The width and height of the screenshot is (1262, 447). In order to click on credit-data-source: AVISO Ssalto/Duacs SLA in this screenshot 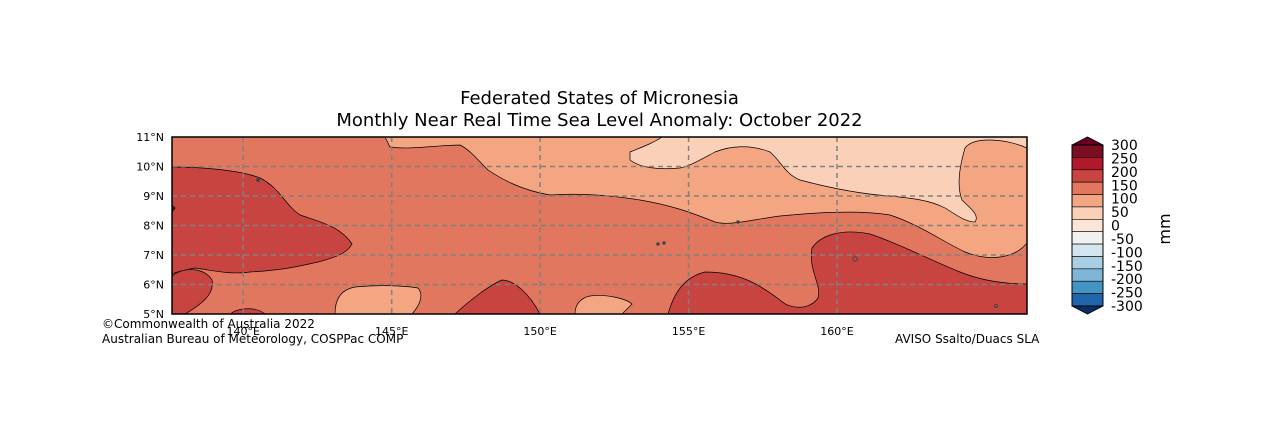, I will do `click(967, 339)`.